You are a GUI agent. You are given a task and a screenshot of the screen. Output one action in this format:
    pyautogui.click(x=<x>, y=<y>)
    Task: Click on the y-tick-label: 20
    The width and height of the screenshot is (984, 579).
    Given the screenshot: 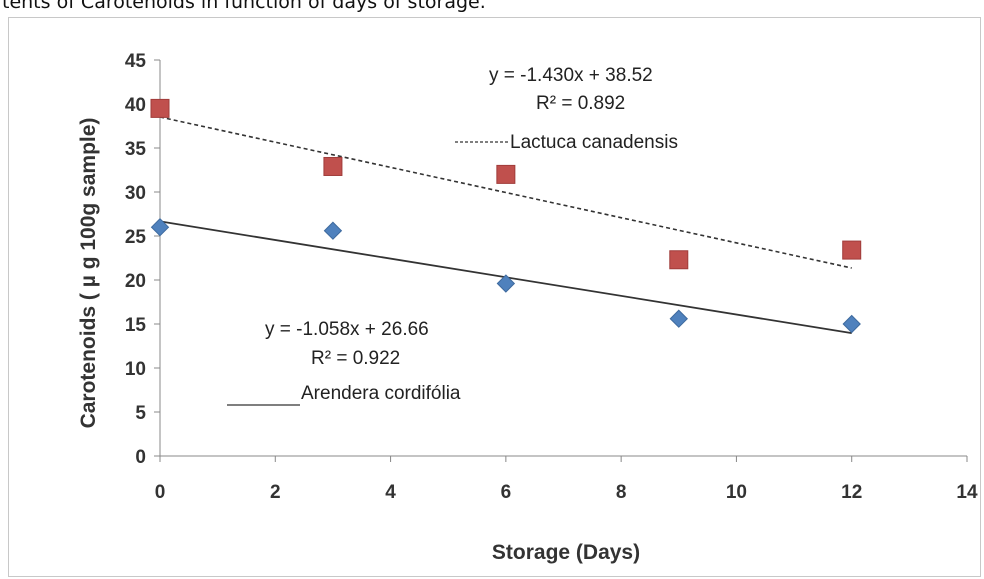 What is the action you would take?
    pyautogui.click(x=135, y=281)
    